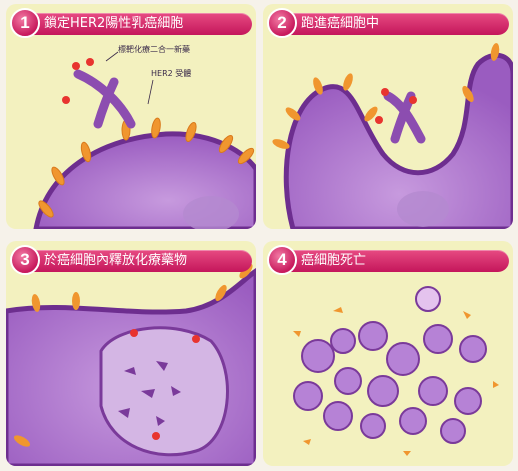 The image size is (518, 471). I want to click on step-2-number: 2, so click(282, 23).